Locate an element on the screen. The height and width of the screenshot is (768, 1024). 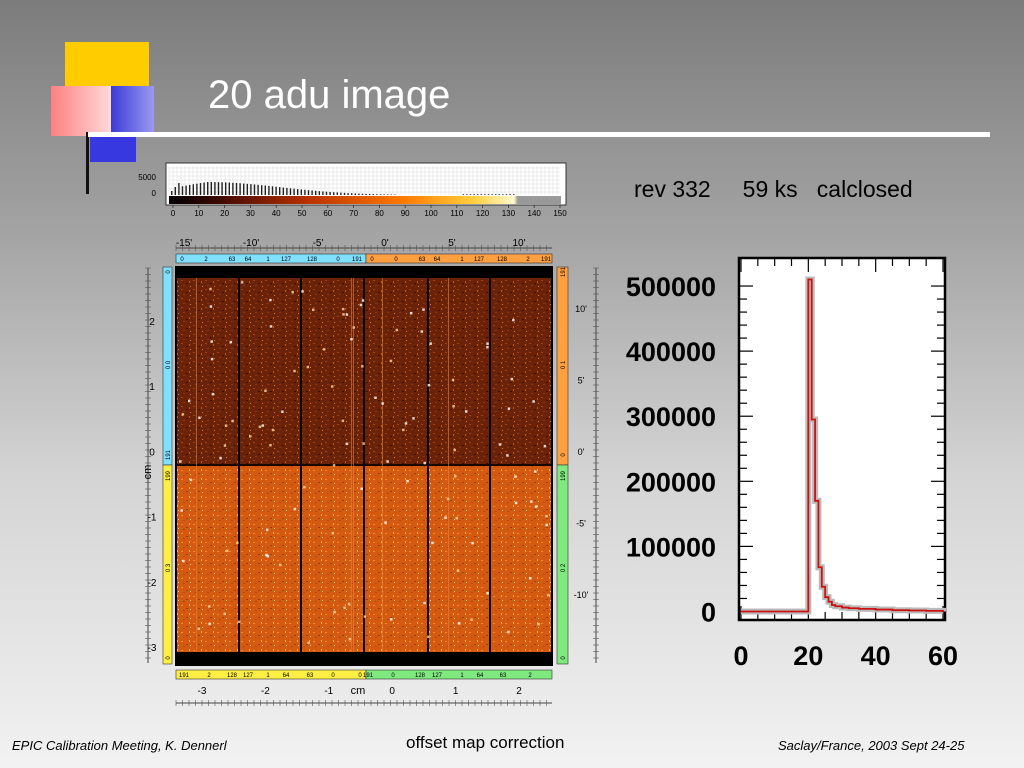
quadrant-strip-bottom-right is located at coordinates (459, 674).